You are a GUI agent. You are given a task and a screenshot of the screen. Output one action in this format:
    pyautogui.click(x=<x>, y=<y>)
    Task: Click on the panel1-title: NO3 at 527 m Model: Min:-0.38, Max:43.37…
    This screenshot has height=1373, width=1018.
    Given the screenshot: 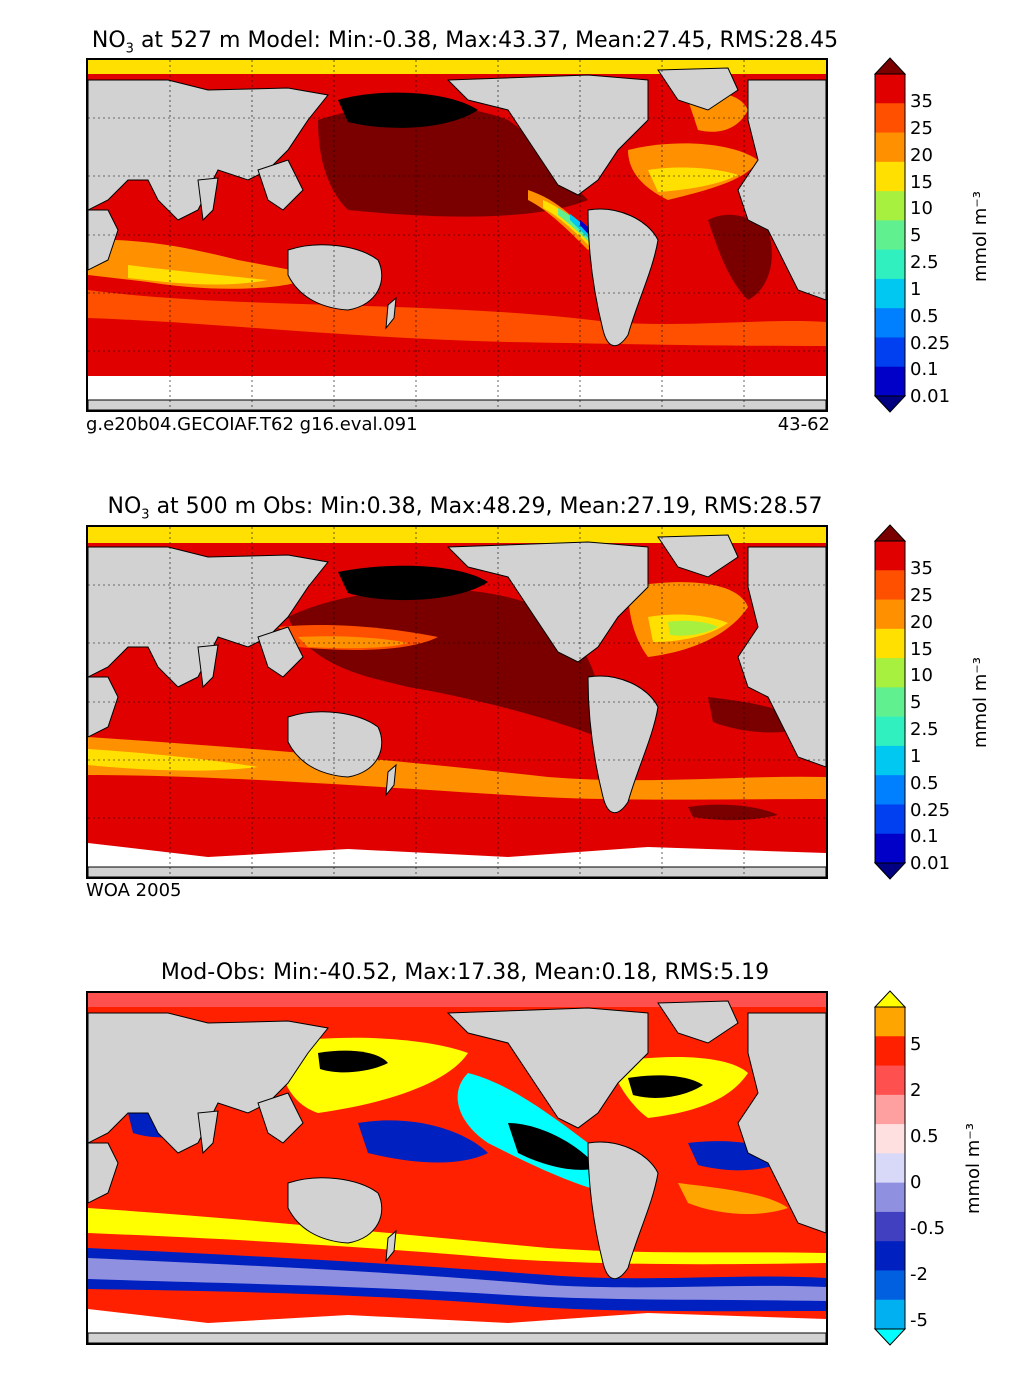 What is the action you would take?
    pyautogui.click(x=465, y=42)
    